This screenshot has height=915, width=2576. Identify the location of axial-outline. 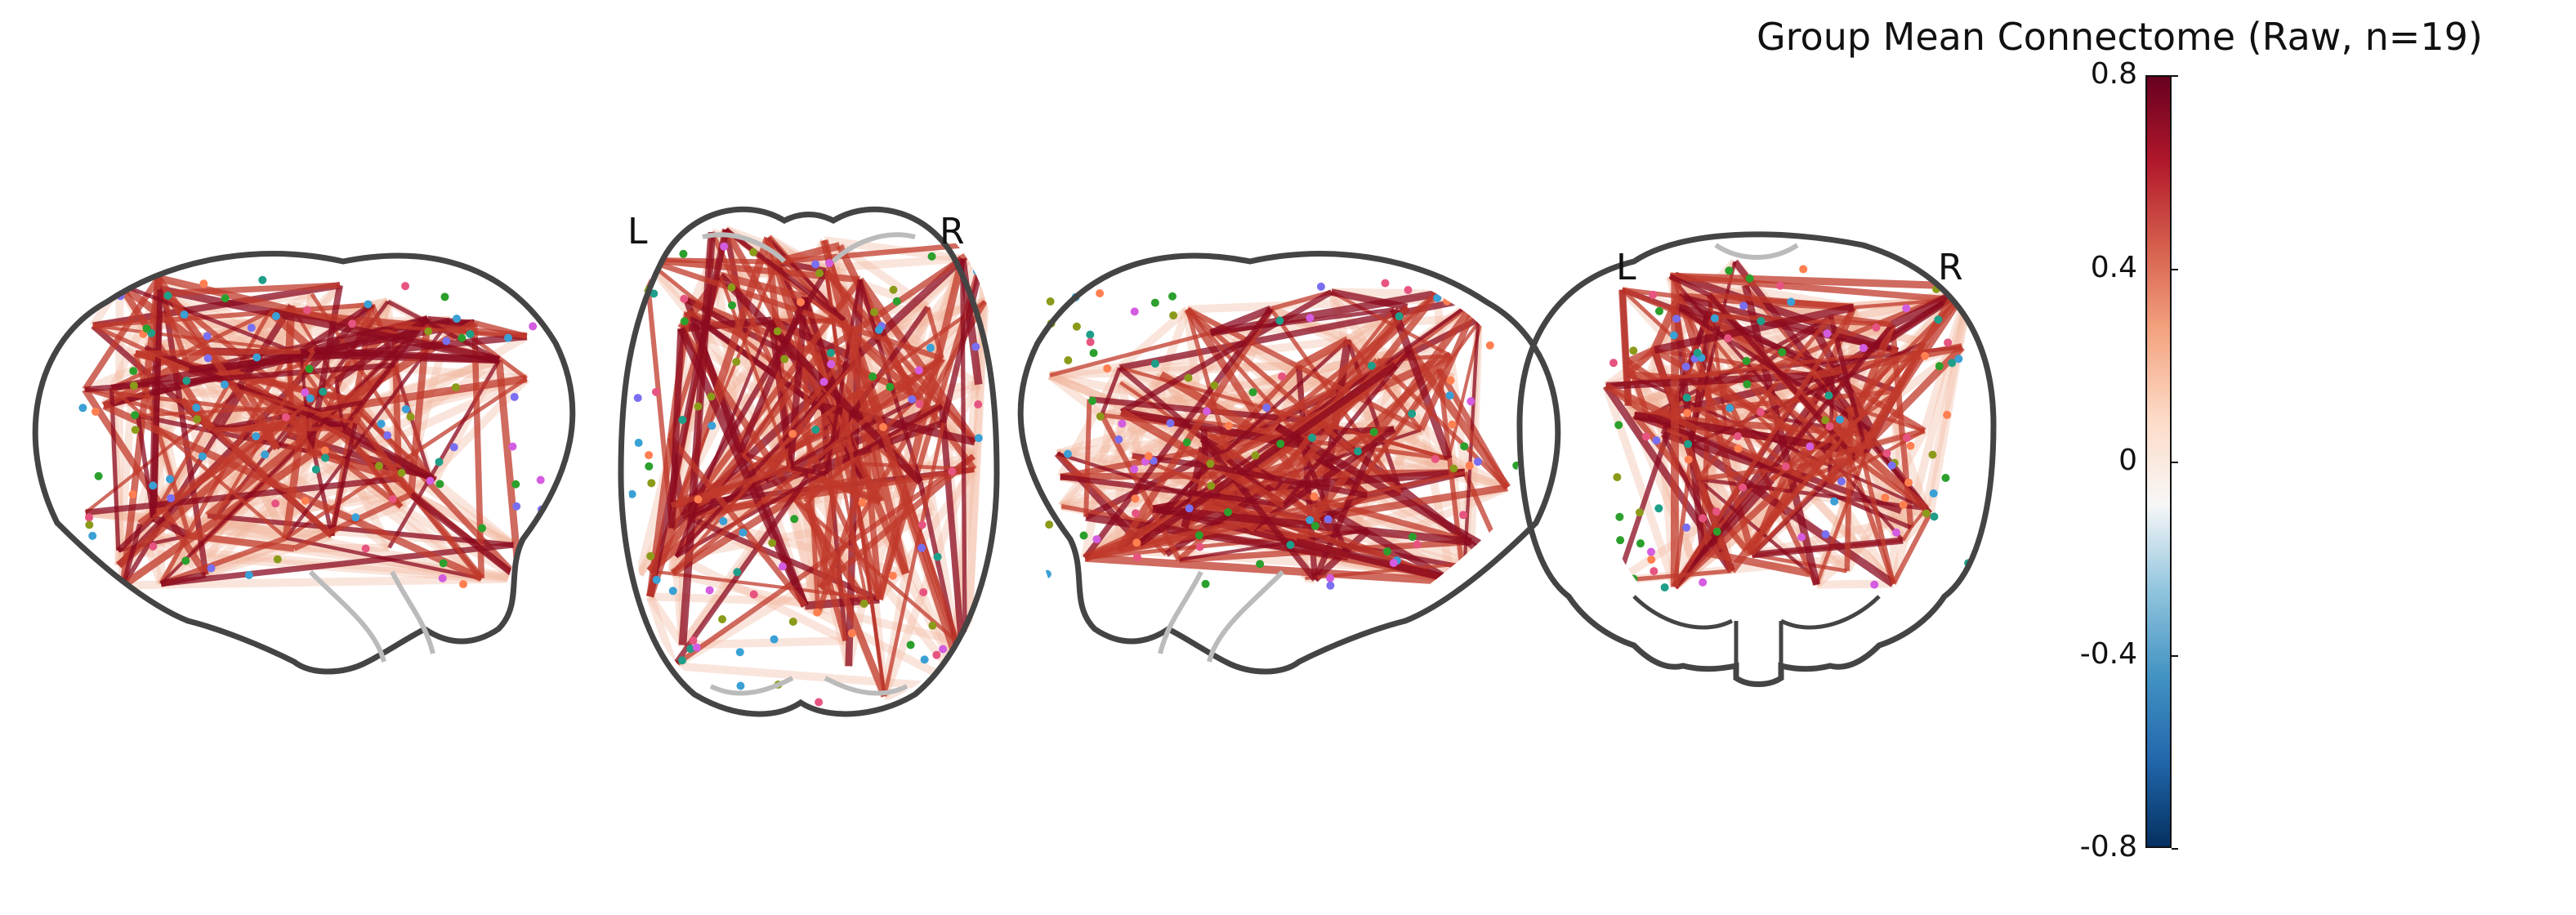
(809, 461).